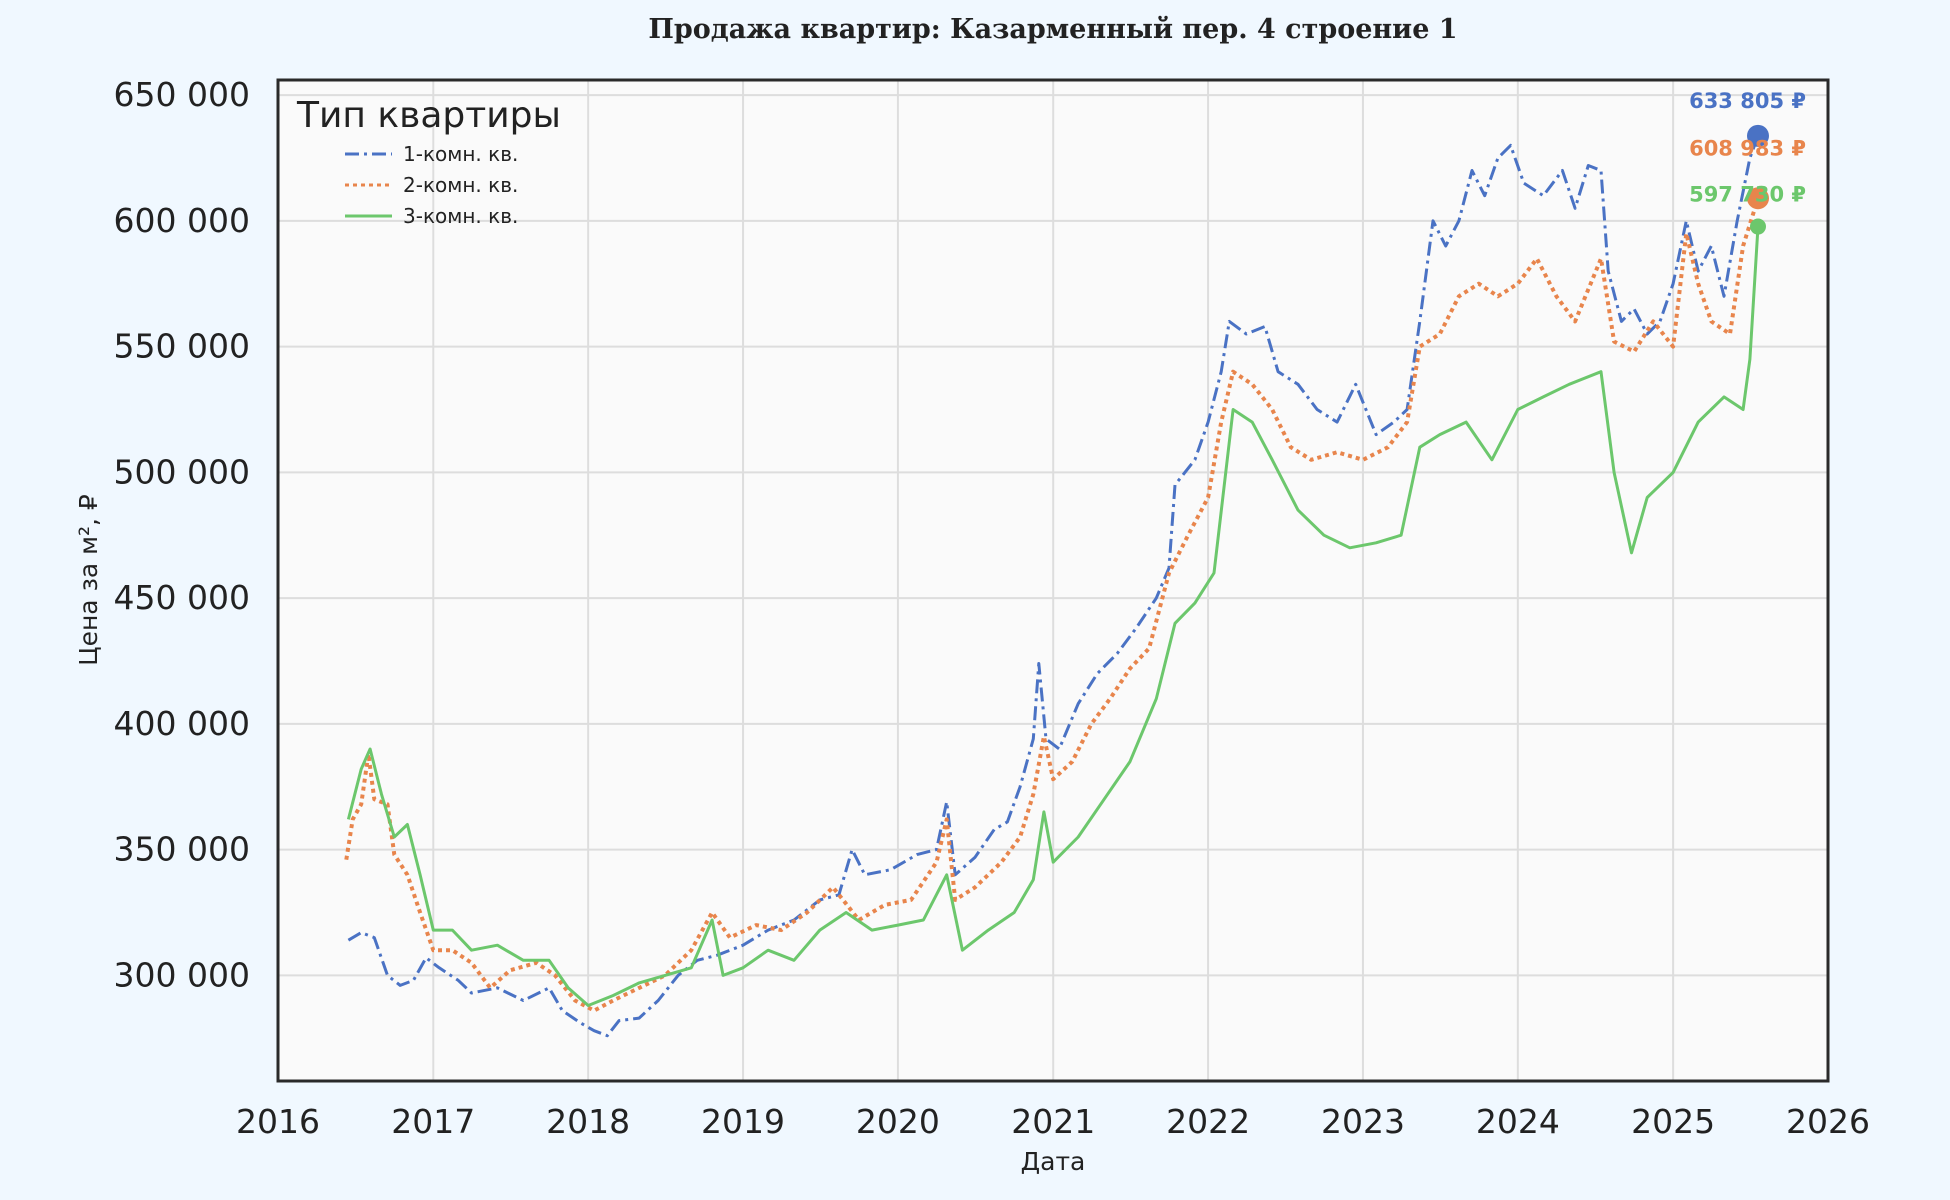  Describe the element at coordinates (1208, 1121) in the screenshot. I see `x-tick-label: 2022` at that location.